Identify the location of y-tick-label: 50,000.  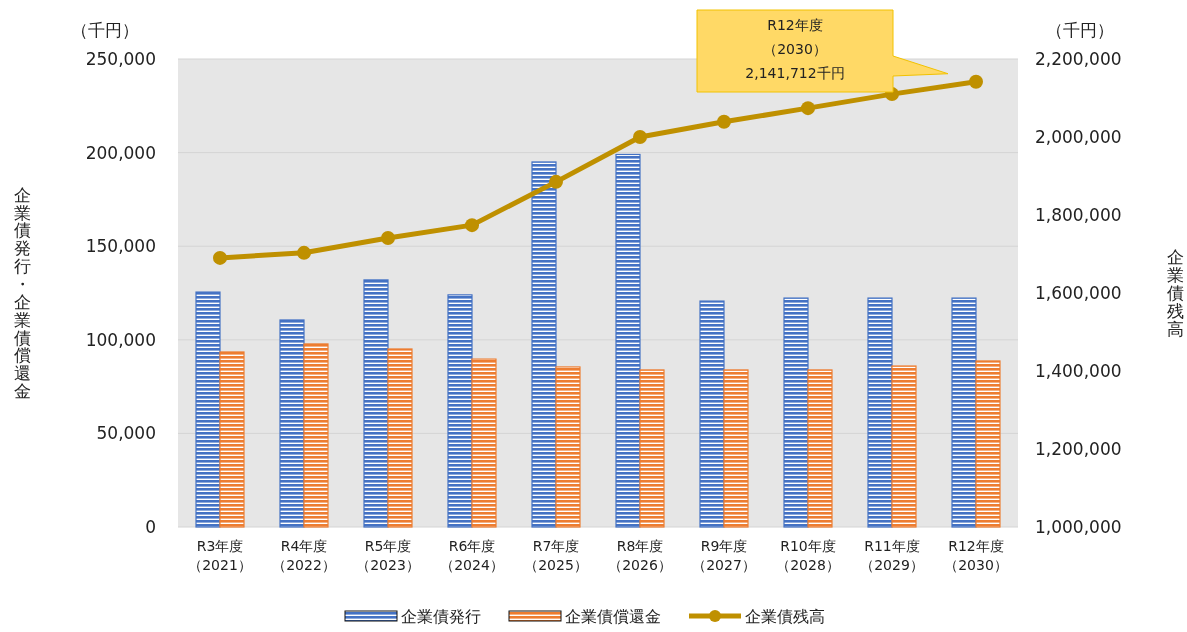
(126, 433).